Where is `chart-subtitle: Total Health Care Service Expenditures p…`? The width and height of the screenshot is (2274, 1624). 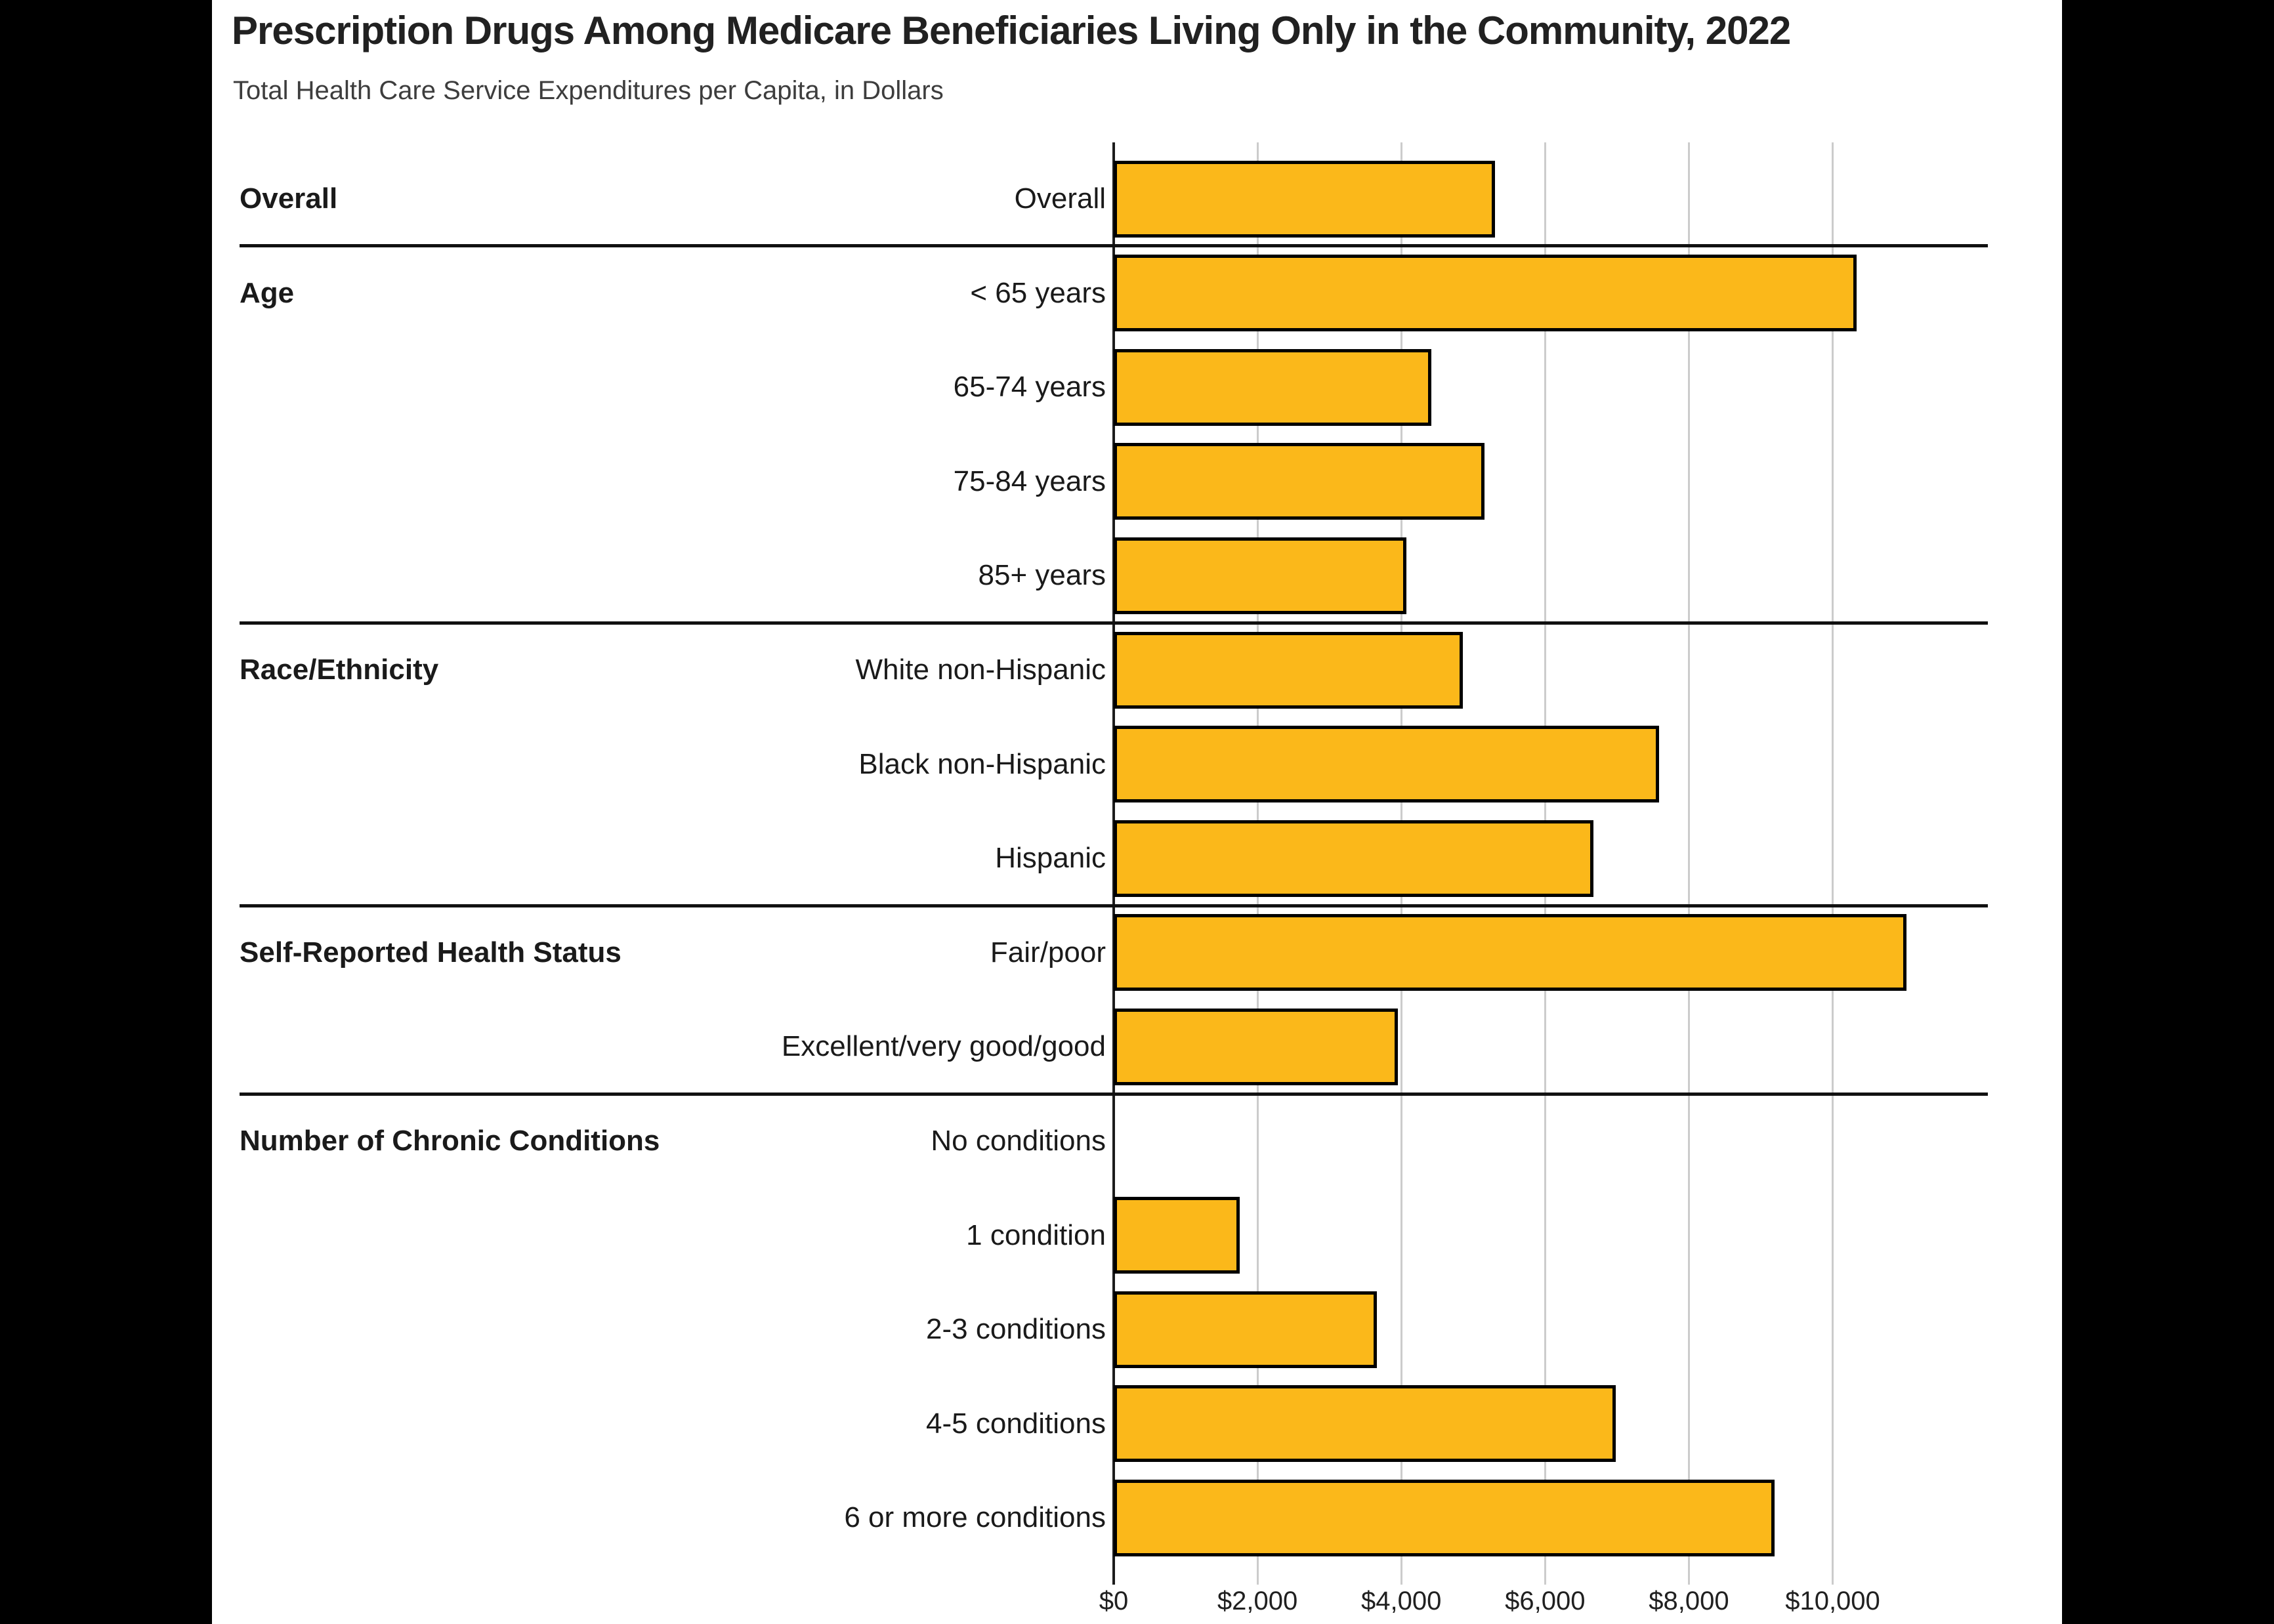 chart-subtitle: Total Health Care Service Expenditures p… is located at coordinates (588, 91).